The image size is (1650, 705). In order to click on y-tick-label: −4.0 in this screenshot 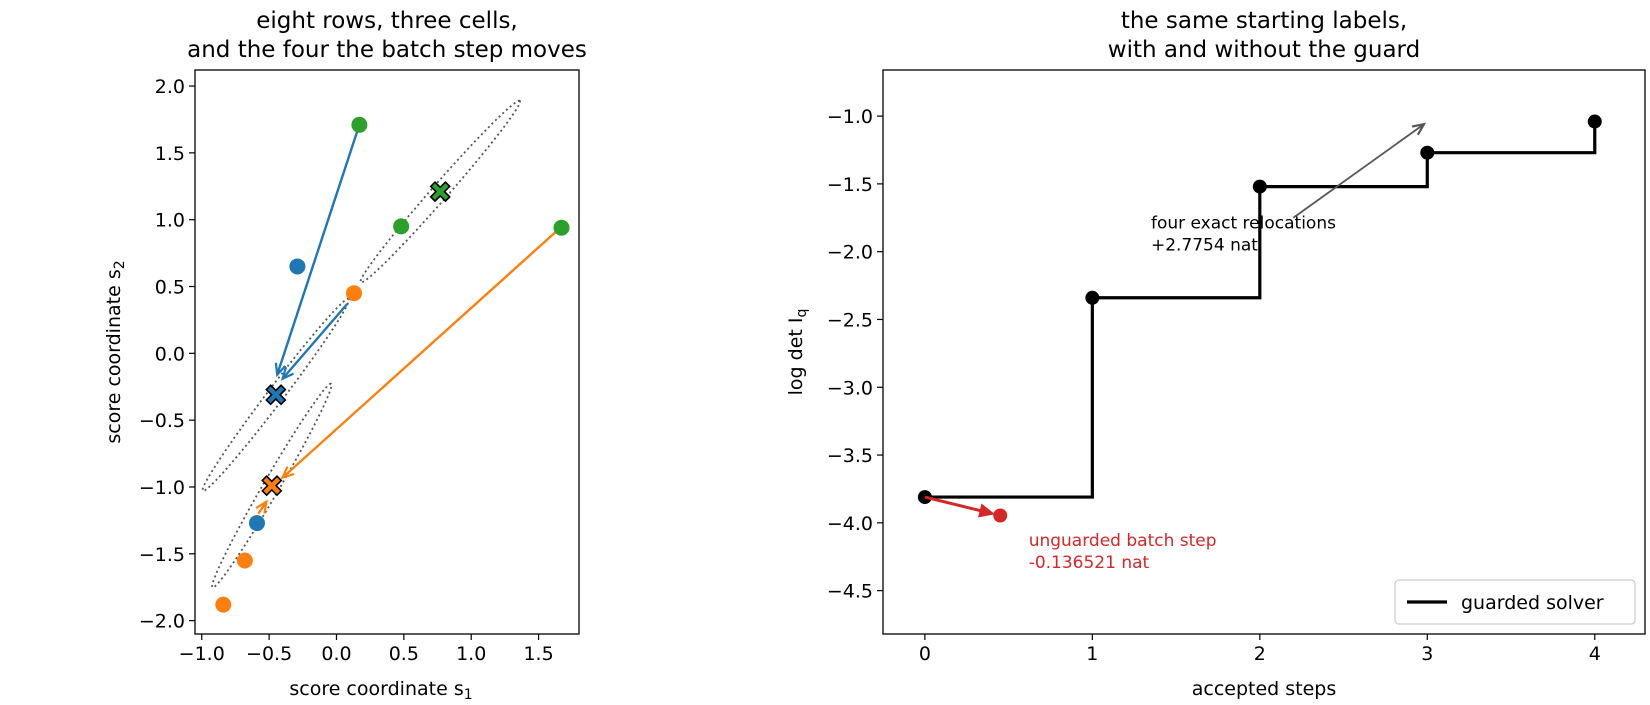, I will do `click(850, 524)`.